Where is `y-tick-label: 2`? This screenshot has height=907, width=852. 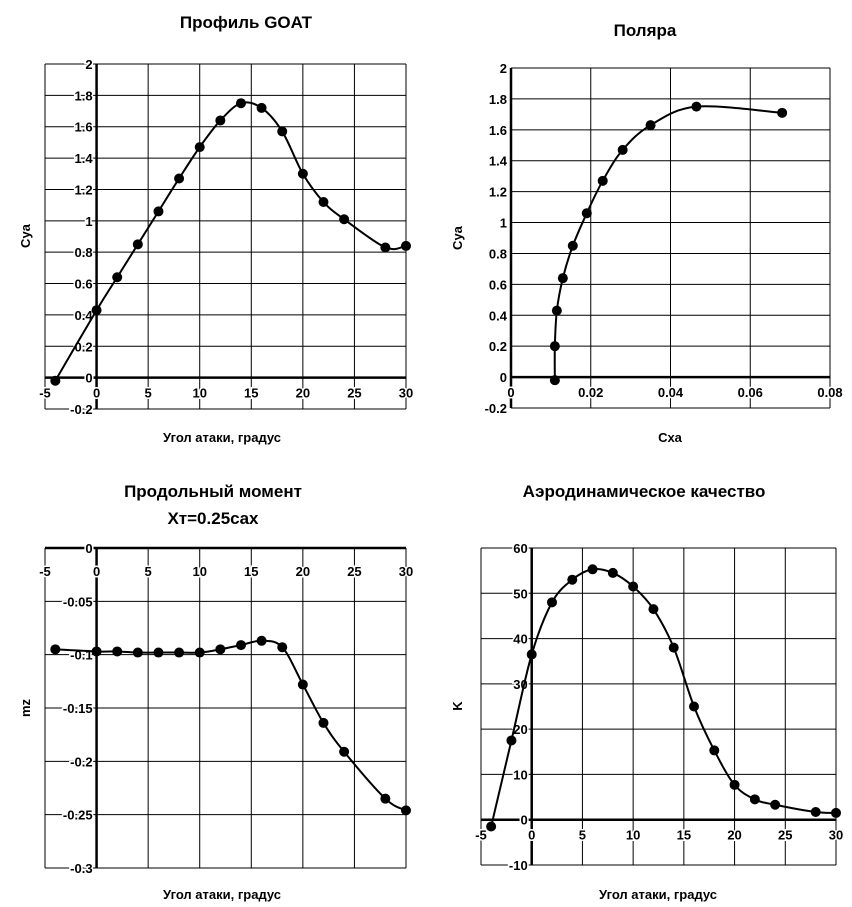 y-tick-label: 2 is located at coordinates (88, 64).